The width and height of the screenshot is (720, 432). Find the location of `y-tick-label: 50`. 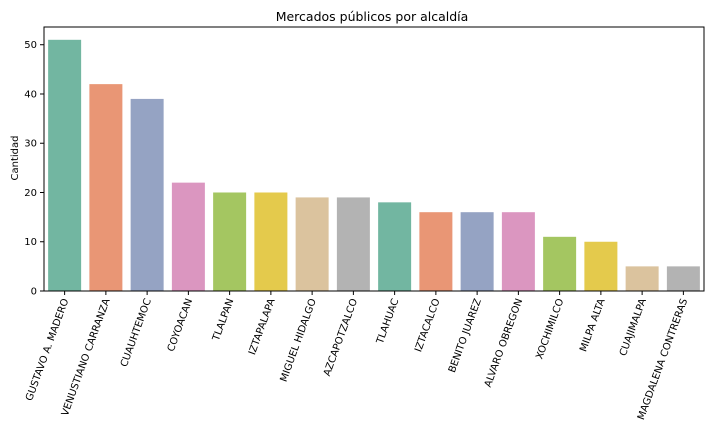

y-tick-label: 50 is located at coordinates (30, 45).